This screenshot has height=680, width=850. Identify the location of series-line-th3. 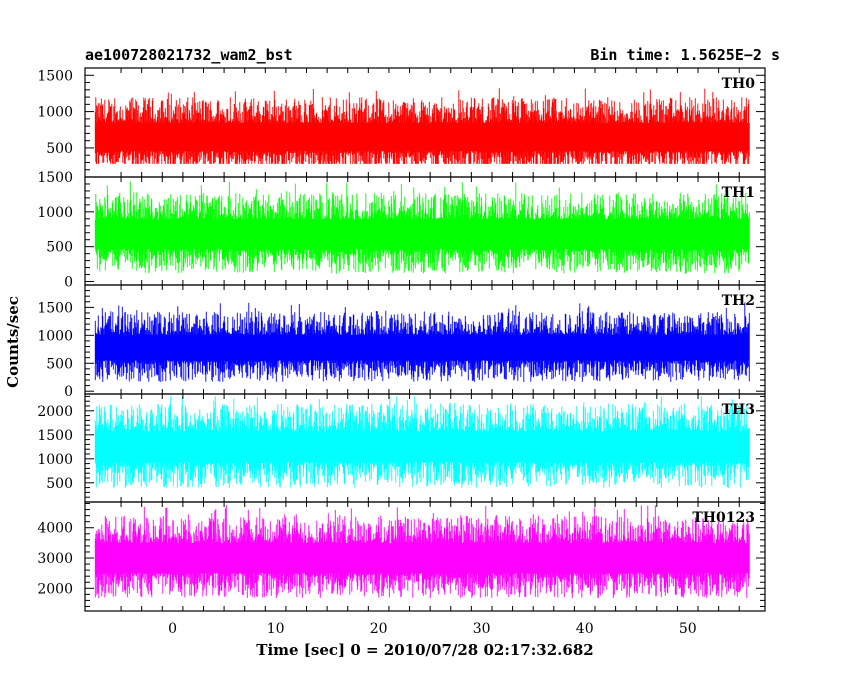
(422, 442).